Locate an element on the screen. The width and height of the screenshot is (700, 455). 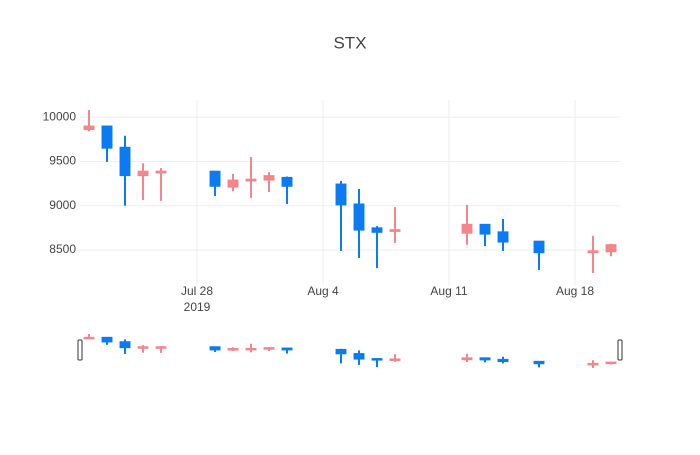
y-tick-label: 8500 is located at coordinates (62, 249).